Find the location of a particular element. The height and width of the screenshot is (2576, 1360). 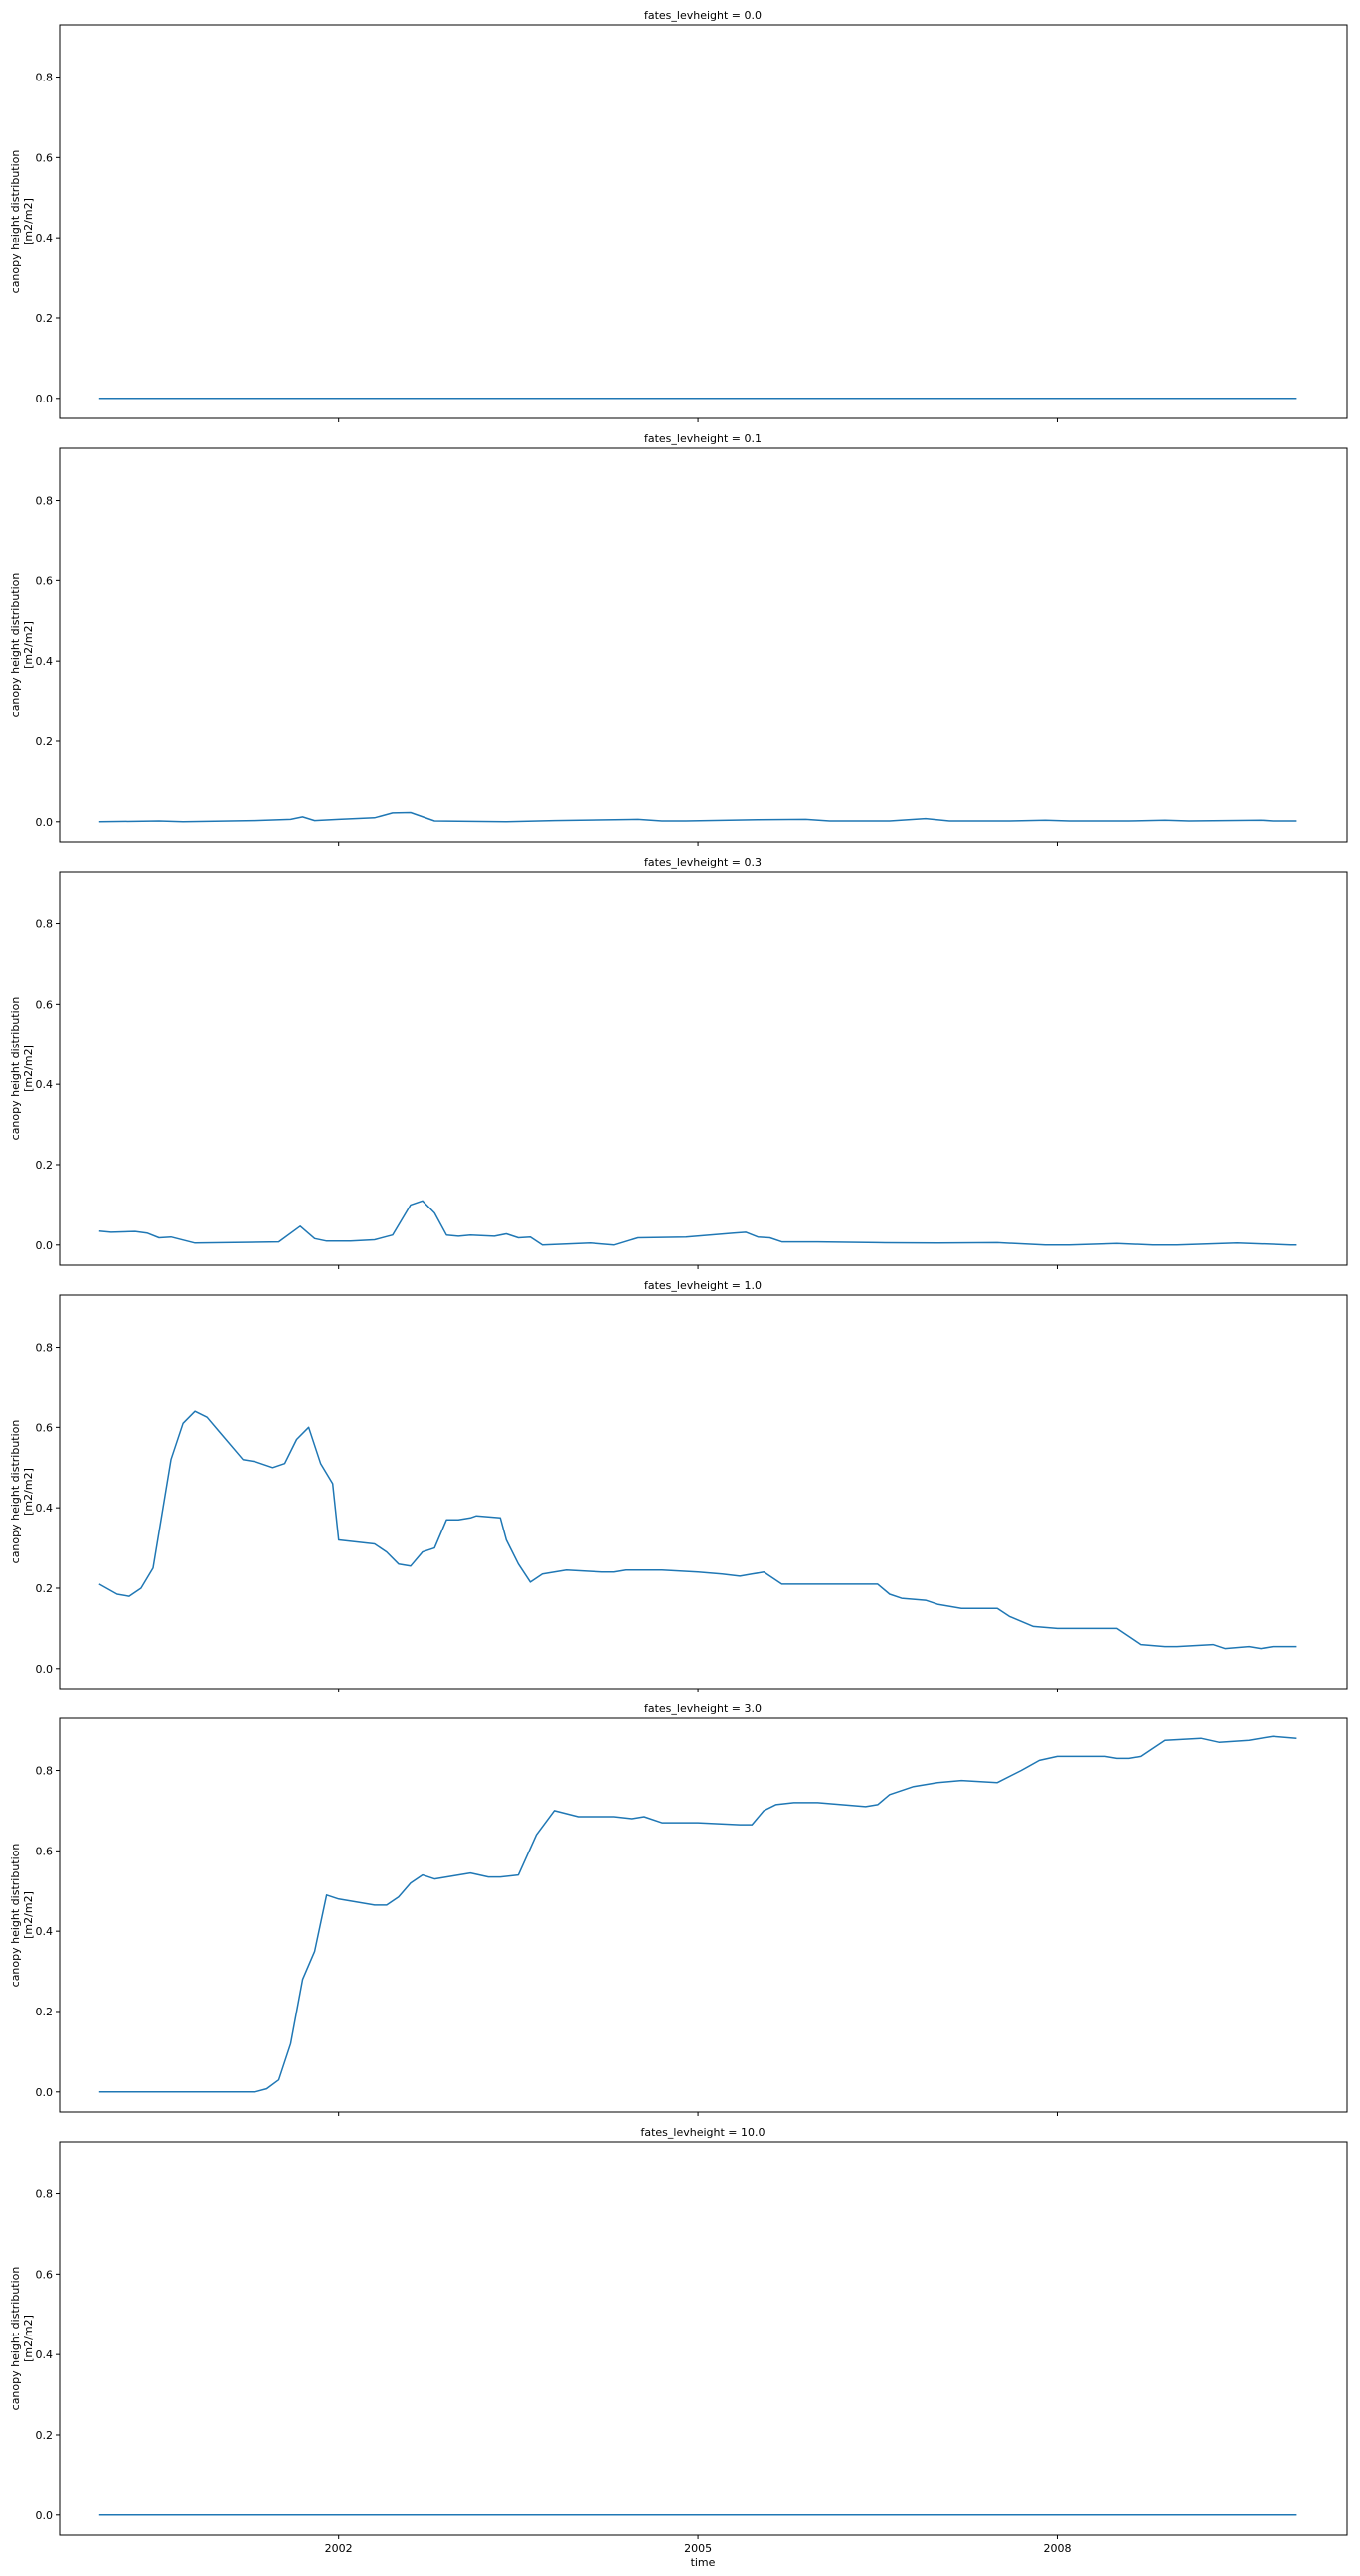

panel-title: fates_levheight = 3.0 is located at coordinates (703, 1708).